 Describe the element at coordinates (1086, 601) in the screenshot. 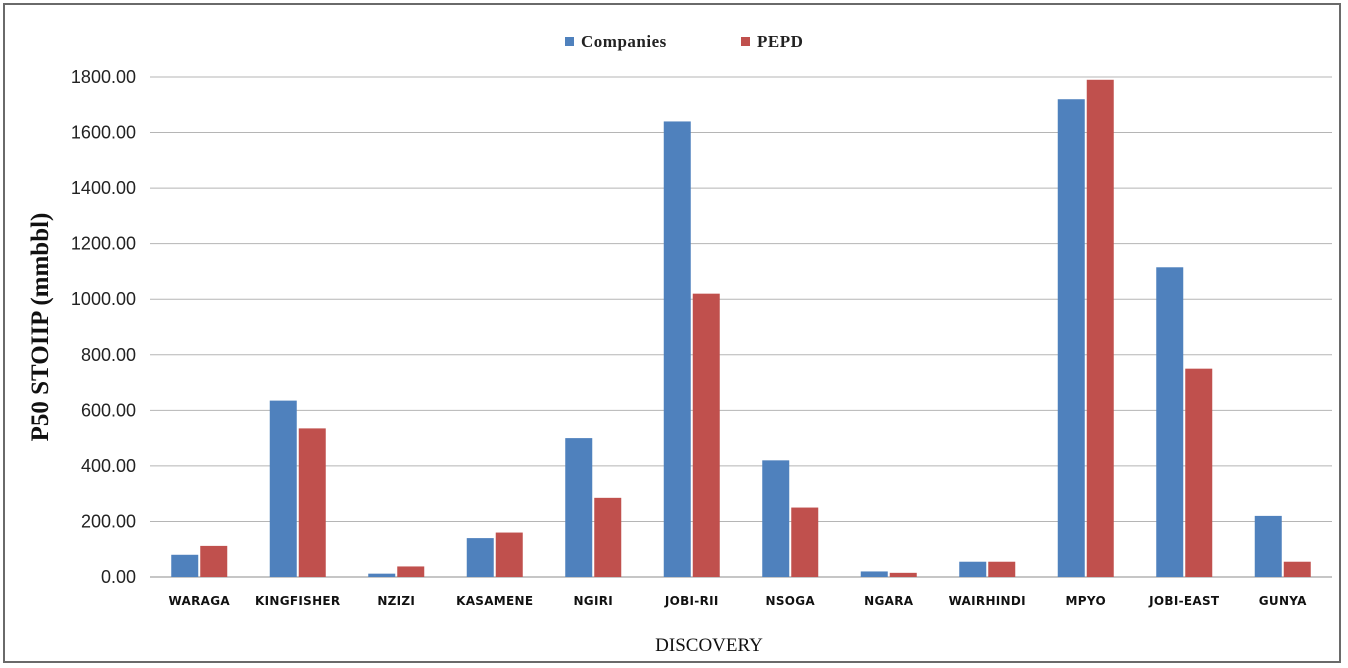

I see `x-tick-label: MPYO` at that location.